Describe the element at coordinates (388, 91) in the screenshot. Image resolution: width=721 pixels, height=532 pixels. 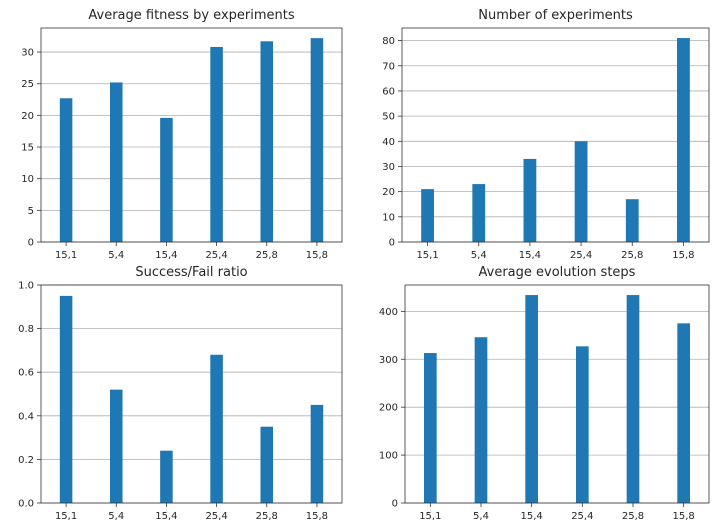
I see `y-tick-label: 60` at that location.